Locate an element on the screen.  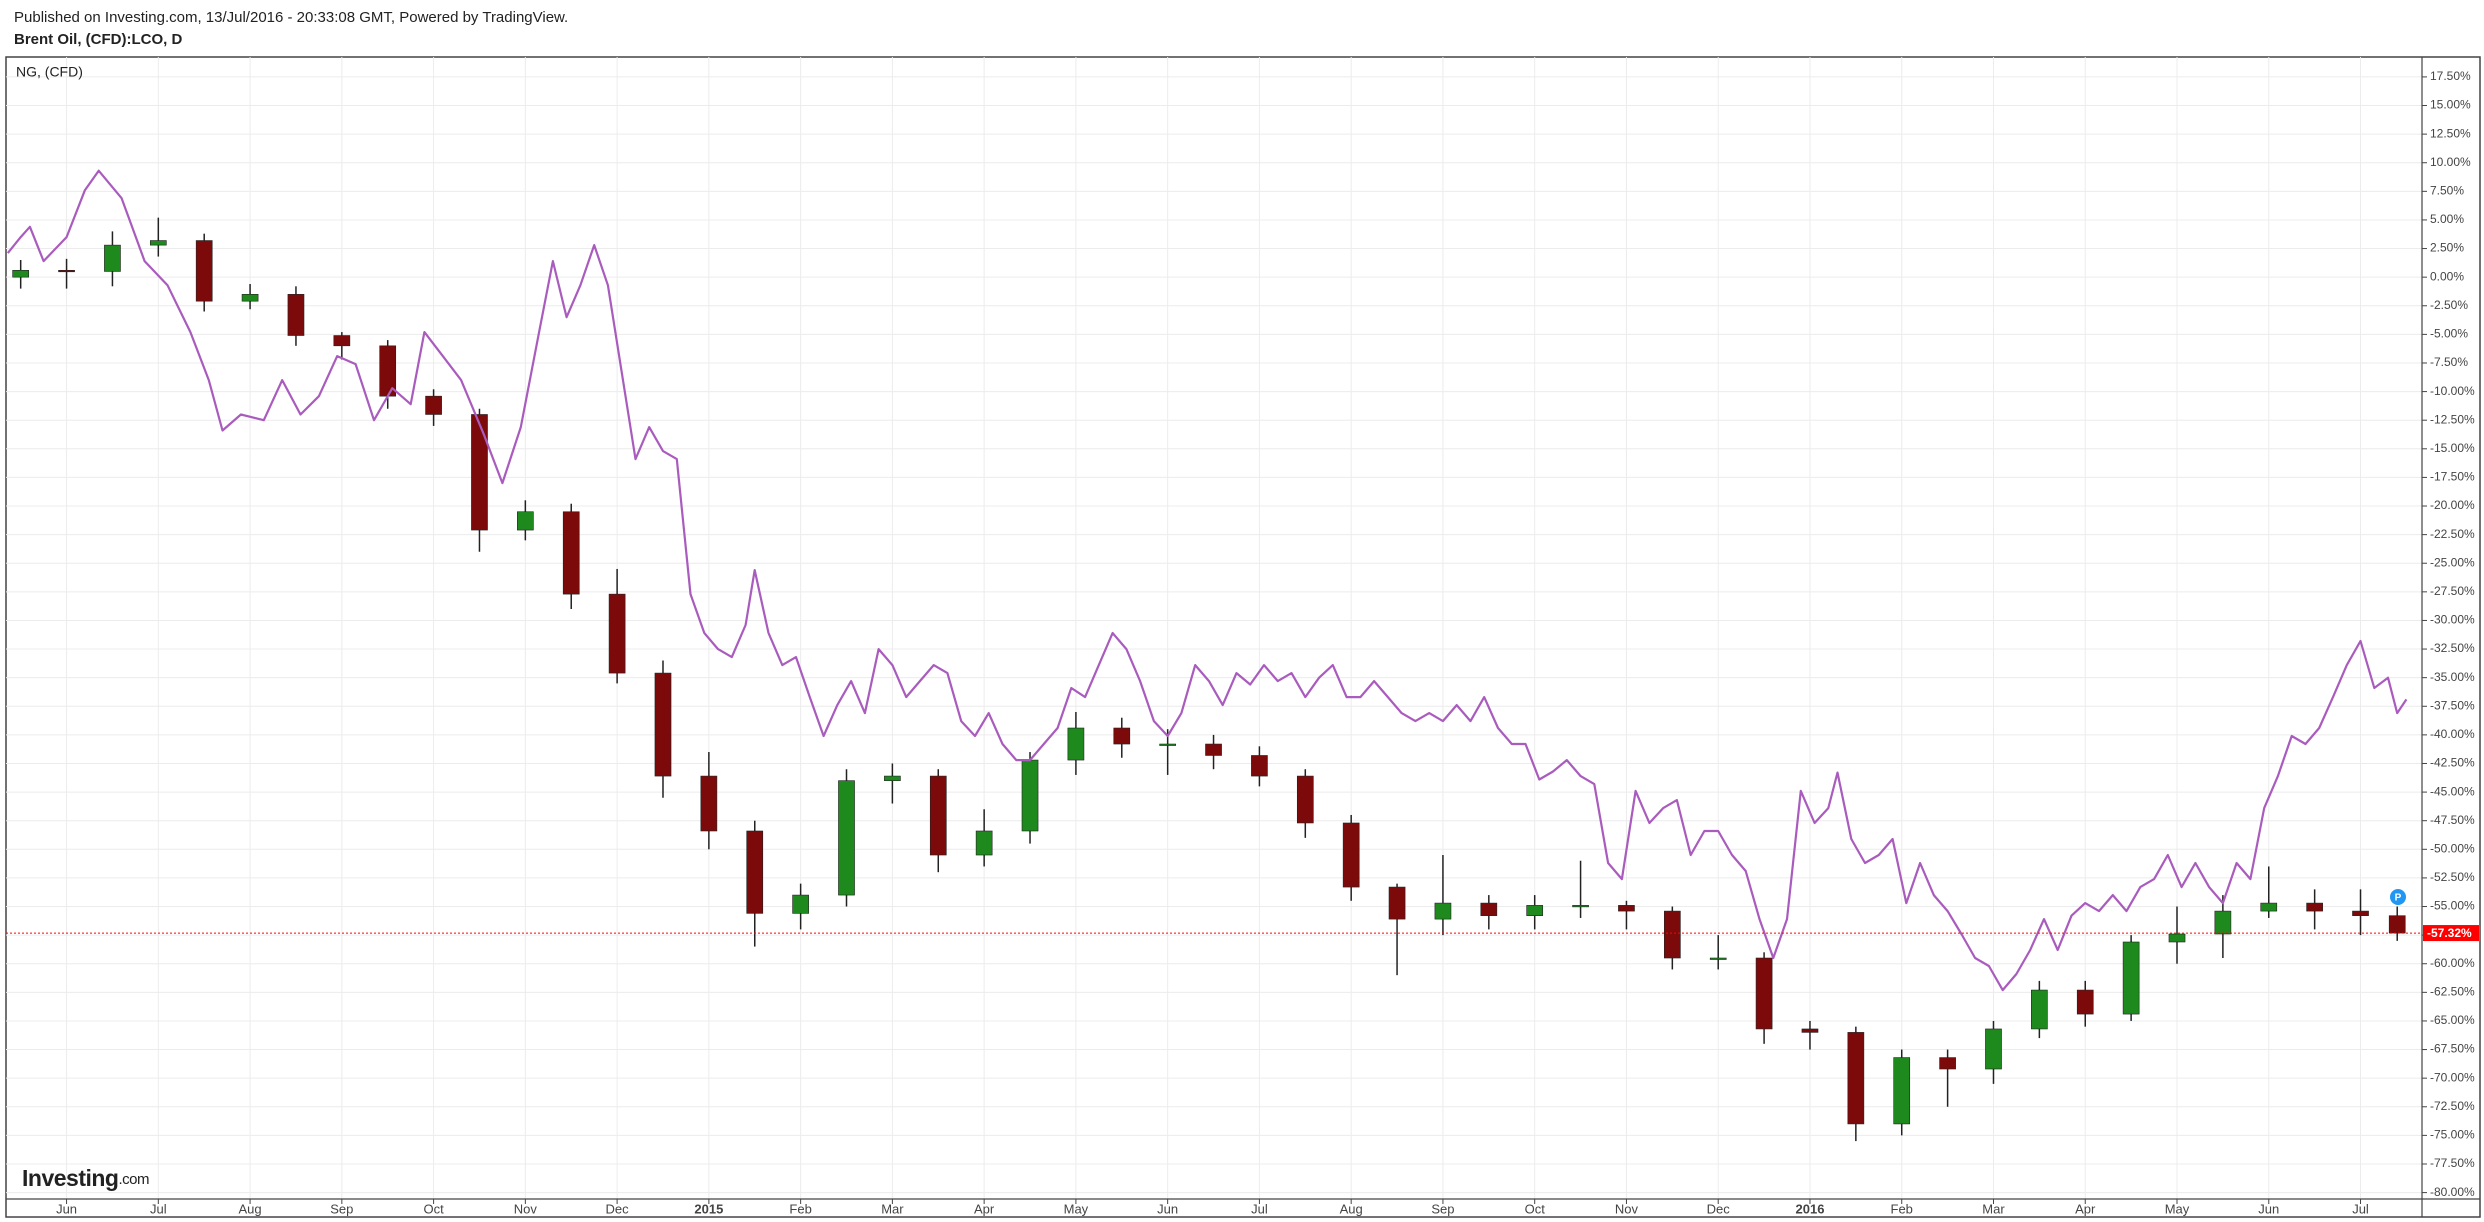
x-tick-label: Nov is located at coordinates (1627, 1208).